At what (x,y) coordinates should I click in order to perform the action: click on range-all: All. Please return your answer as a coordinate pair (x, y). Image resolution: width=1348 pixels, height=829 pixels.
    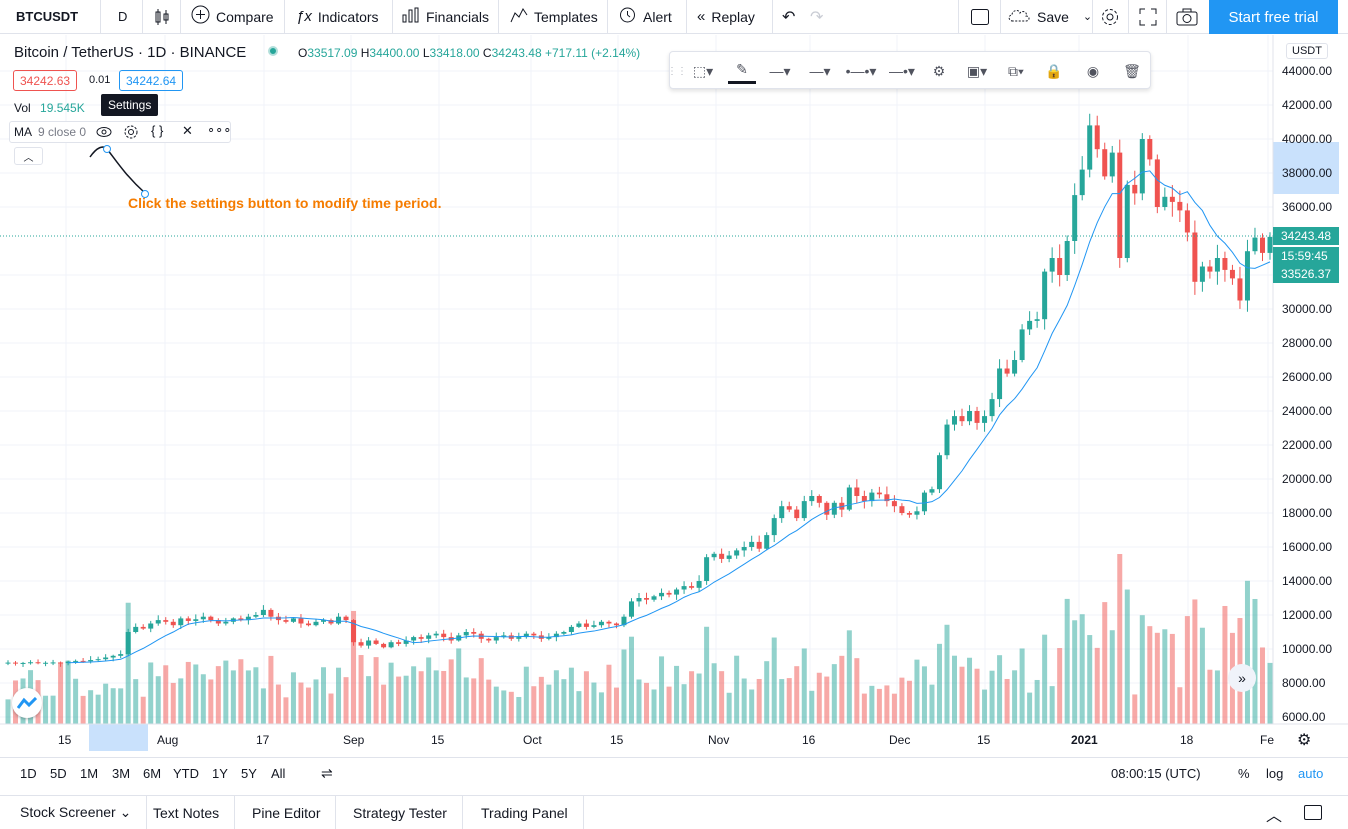
    Looking at the image, I should click on (278, 773).